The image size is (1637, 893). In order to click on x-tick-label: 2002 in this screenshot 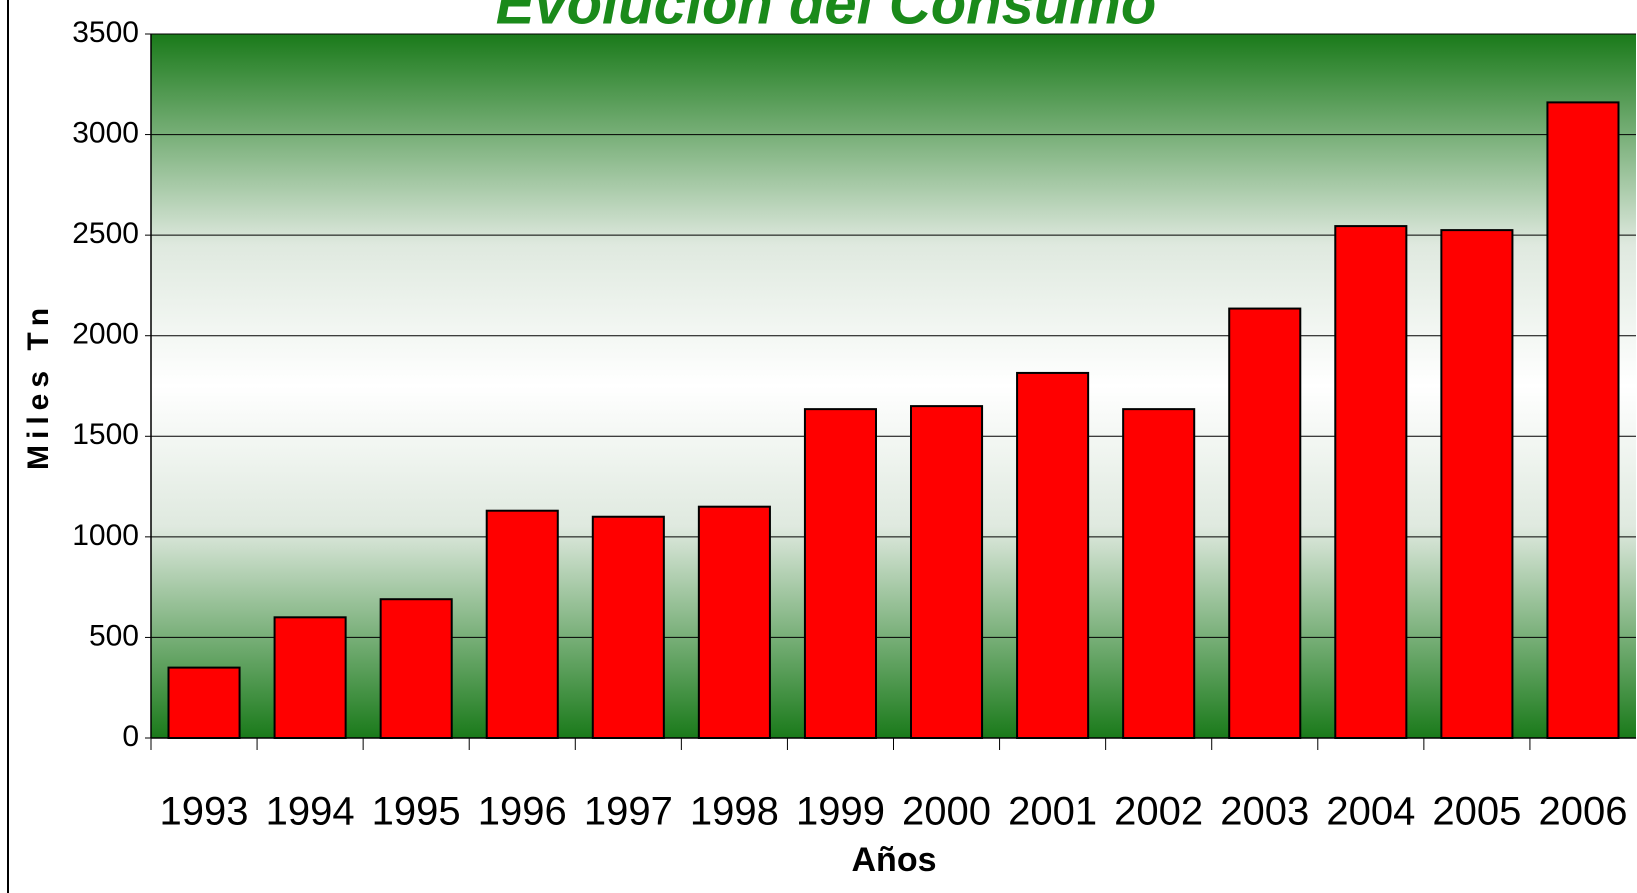, I will do `click(1158, 812)`.